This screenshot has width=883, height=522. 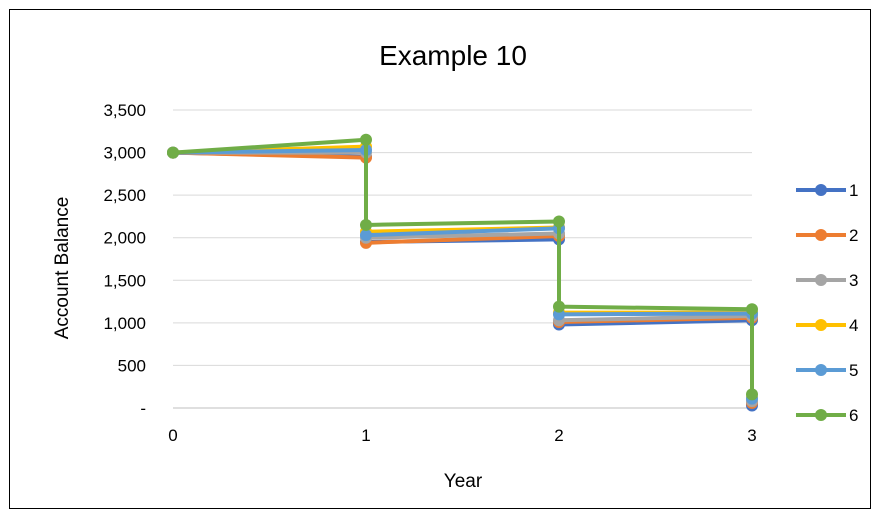 What do you see at coordinates (124, 259) in the screenshot?
I see `y-tick-labels: - 500 1,000 1,500 2,000 2,500 3,000 3,500` at bounding box center [124, 259].